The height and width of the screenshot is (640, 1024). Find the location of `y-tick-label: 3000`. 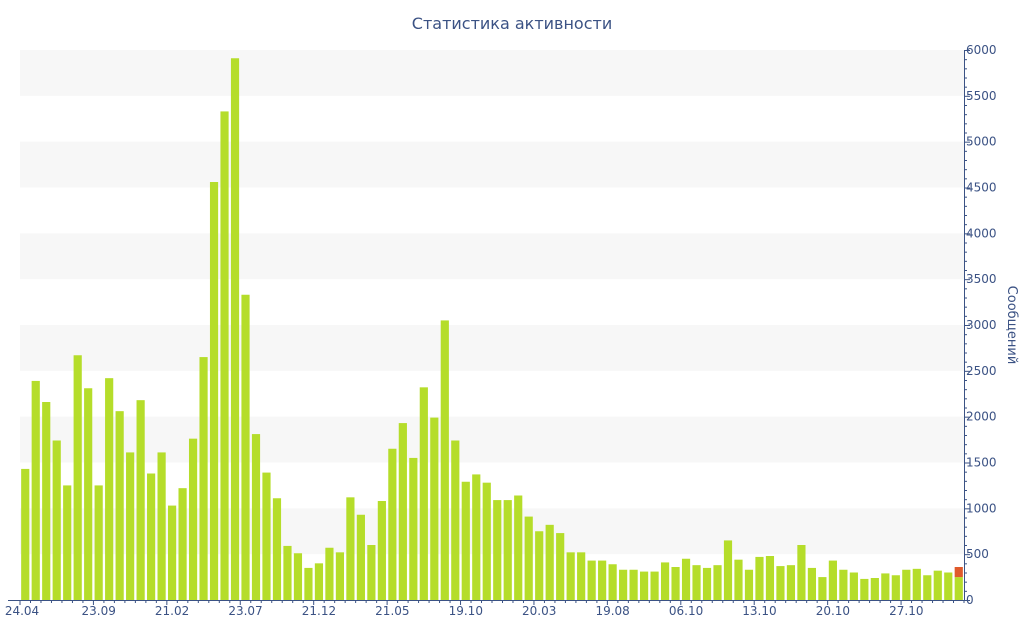

y-tick-label: 3000 is located at coordinates (981, 325).